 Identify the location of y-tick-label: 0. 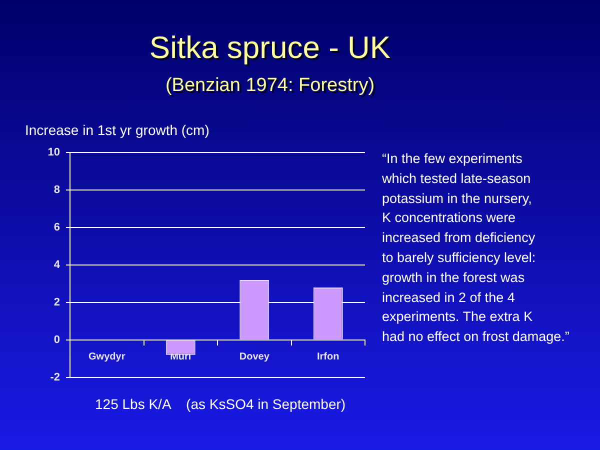
(57, 340).